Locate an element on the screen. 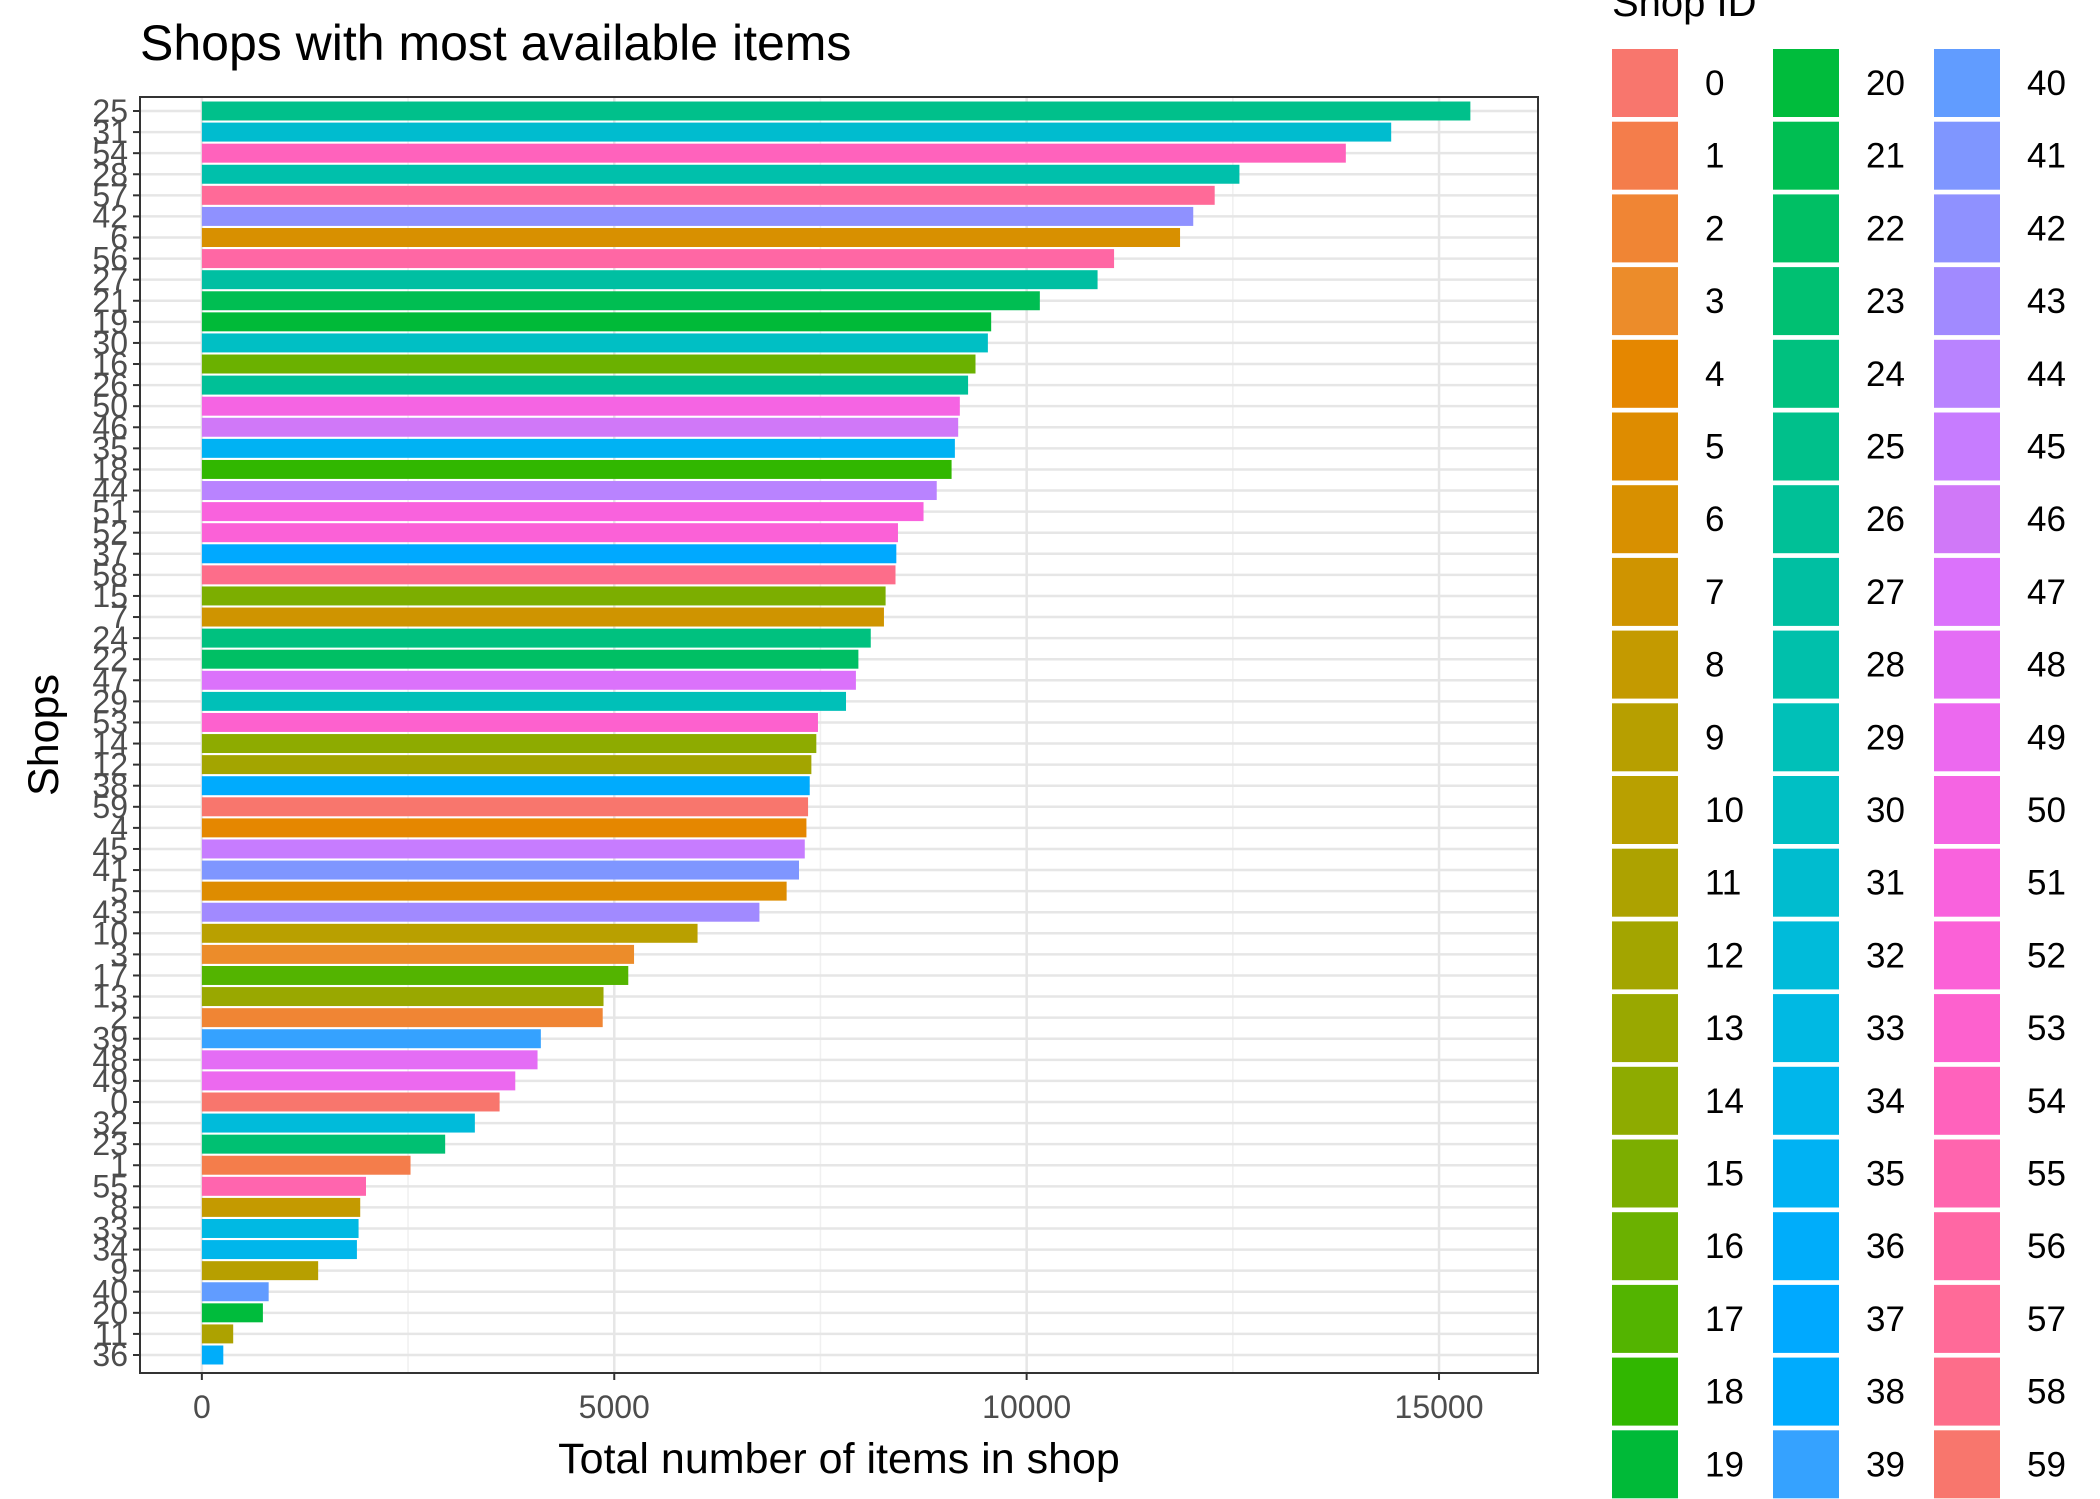 The height and width of the screenshot is (1499, 2100). legend-label: 16 is located at coordinates (1724, 1246).